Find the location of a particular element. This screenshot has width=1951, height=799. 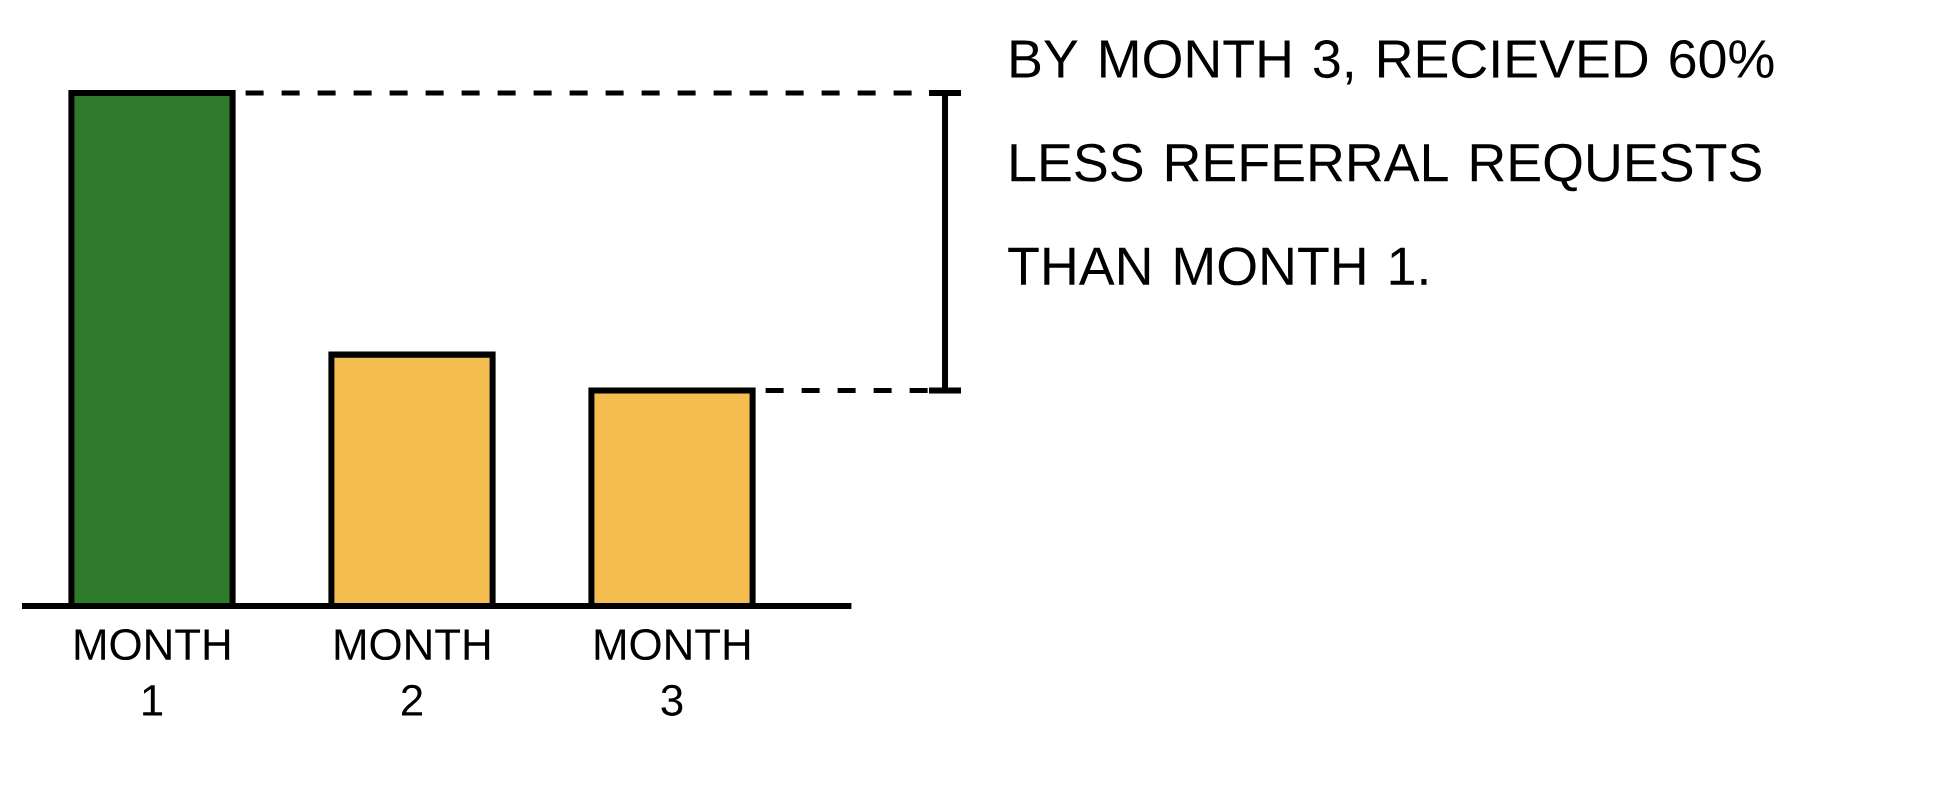

x-tick-label: MONTH 3 is located at coordinates (672, 672).